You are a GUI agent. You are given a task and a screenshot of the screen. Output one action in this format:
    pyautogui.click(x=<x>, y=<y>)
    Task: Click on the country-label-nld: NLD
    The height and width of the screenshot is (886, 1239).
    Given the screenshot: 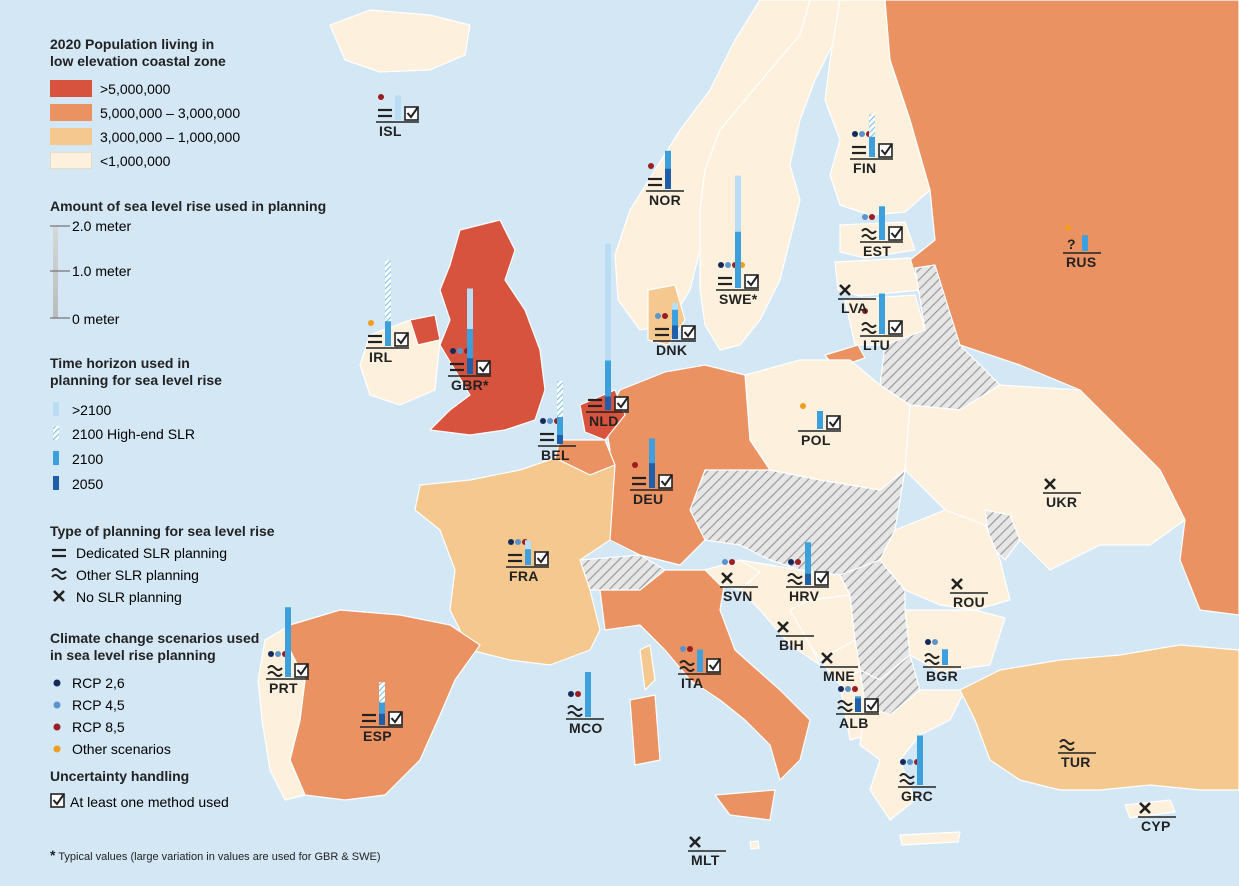 What is the action you would take?
    pyautogui.click(x=604, y=421)
    